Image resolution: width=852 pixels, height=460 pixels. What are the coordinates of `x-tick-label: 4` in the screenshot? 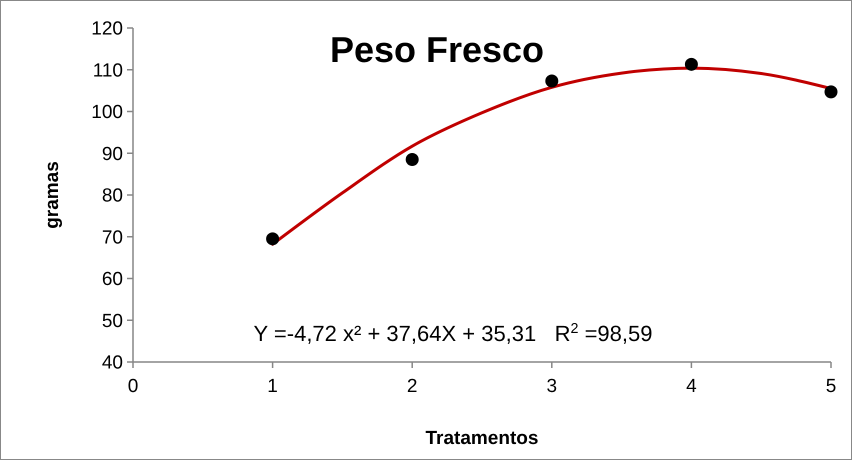 It's located at (692, 386).